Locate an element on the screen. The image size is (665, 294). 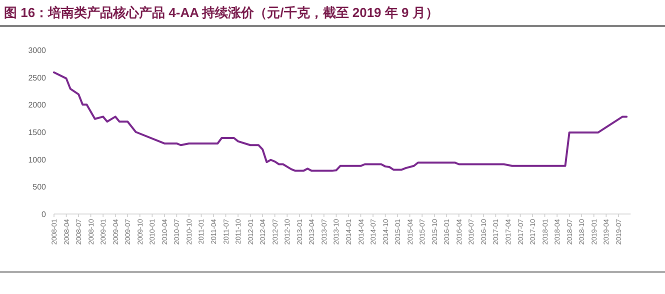
y-tick-label: 2000 is located at coordinates (37, 105).